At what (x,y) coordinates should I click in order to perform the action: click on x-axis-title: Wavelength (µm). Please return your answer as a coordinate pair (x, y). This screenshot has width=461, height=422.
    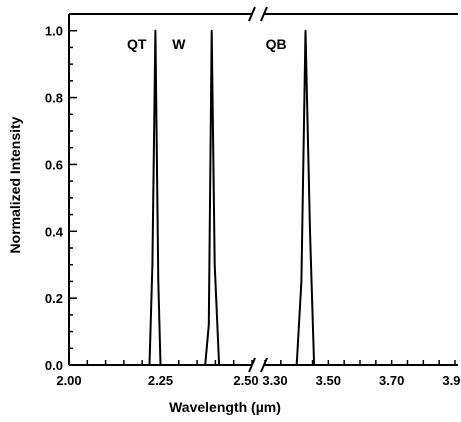
    Looking at the image, I should click on (225, 407).